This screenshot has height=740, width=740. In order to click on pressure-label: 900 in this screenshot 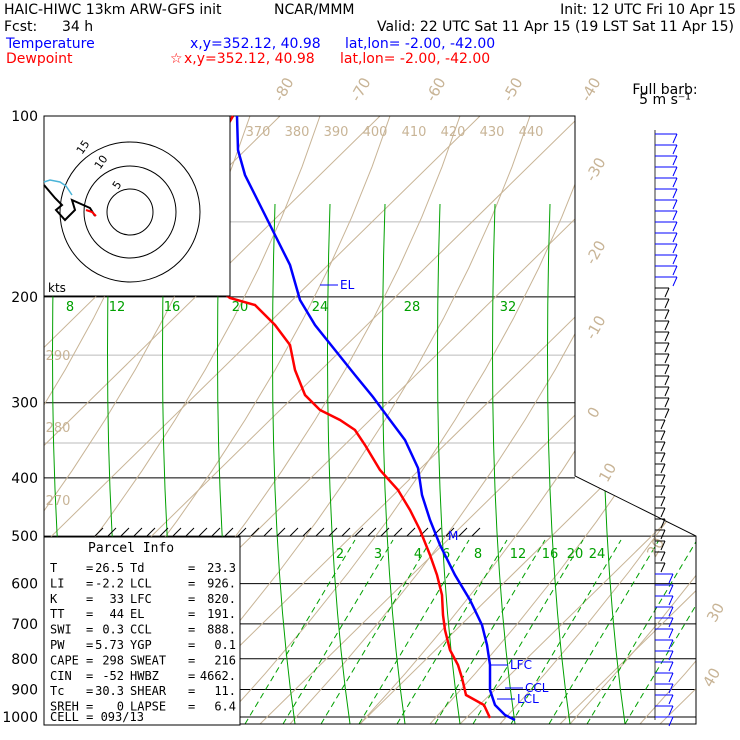, I will do `click(24, 690)`.